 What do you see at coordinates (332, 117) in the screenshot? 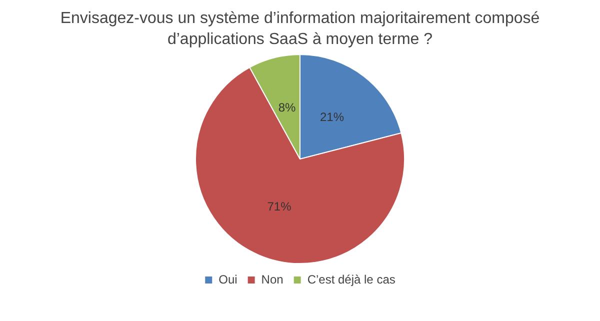
I see `data-label: 21%` at bounding box center [332, 117].